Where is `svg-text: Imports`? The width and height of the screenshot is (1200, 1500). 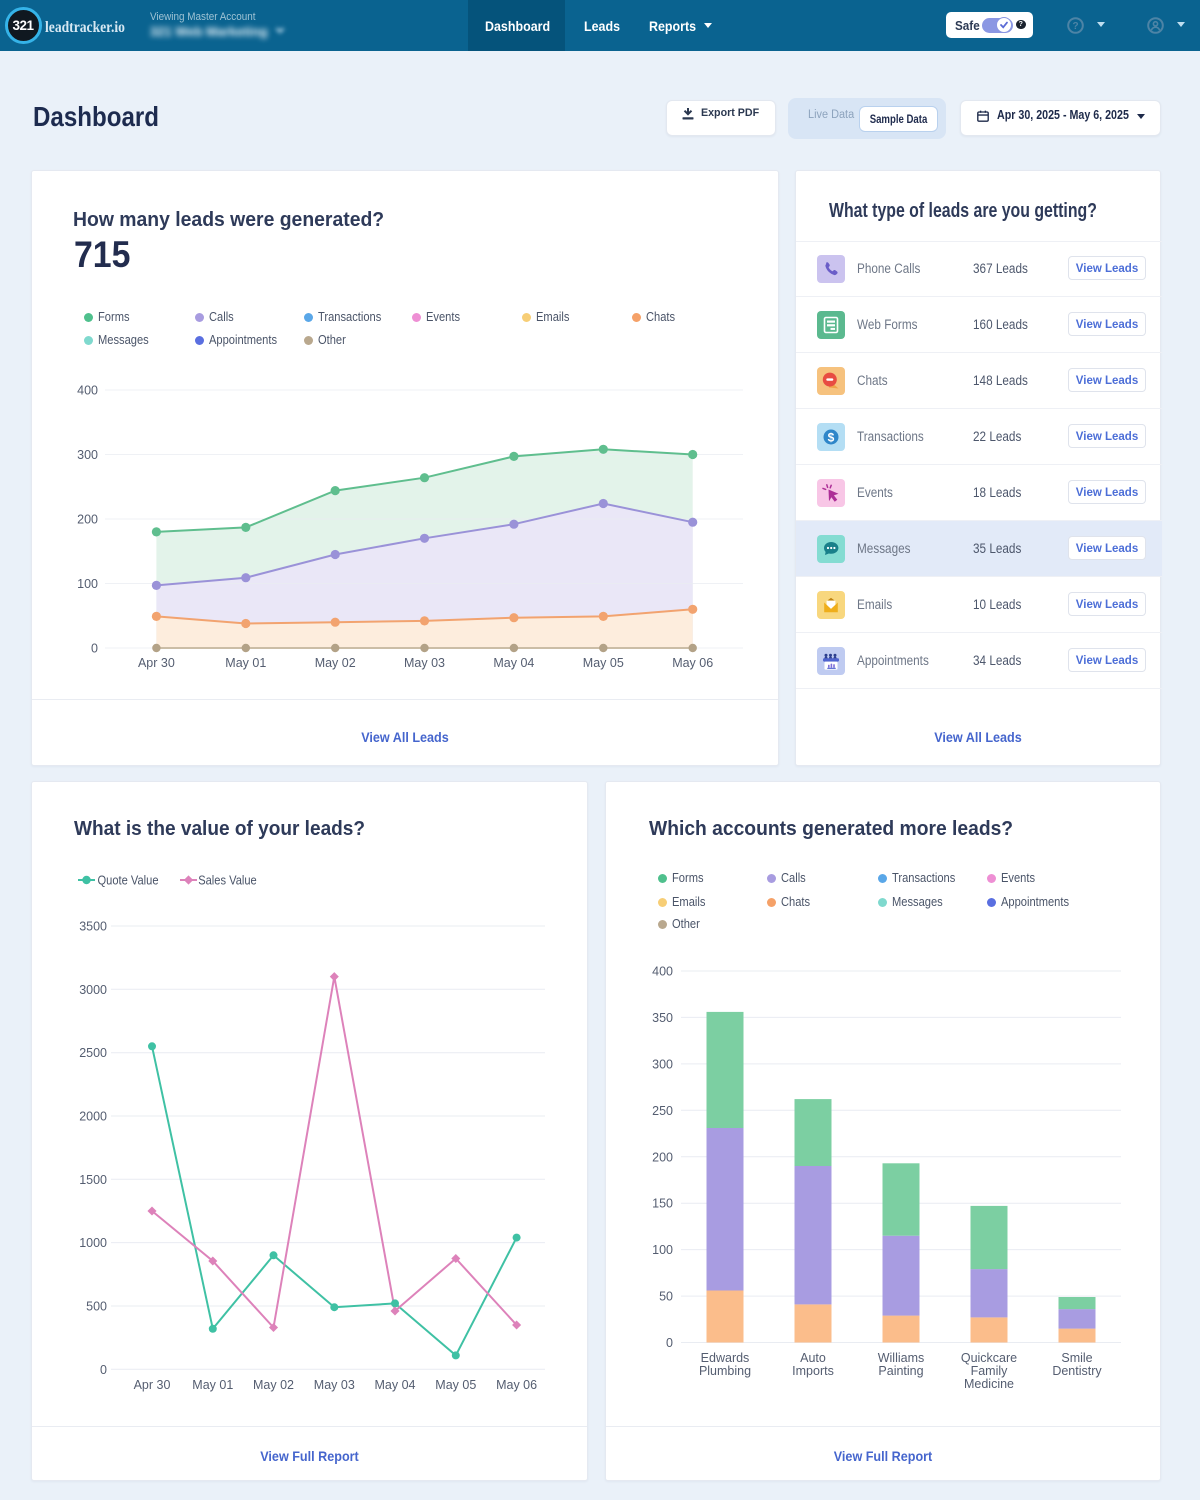 svg-text: Imports is located at coordinates (813, 1371).